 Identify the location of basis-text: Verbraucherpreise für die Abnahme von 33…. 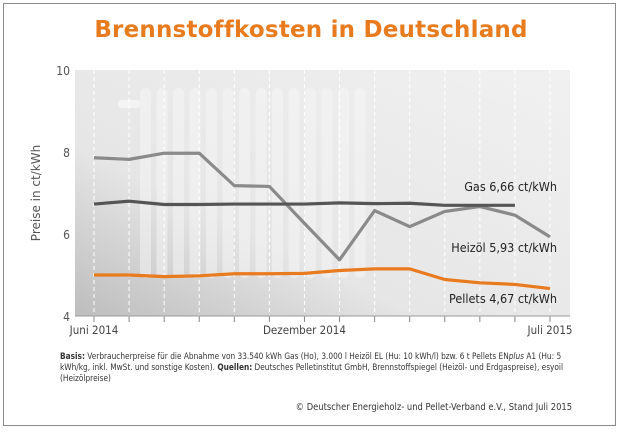
(296, 357).